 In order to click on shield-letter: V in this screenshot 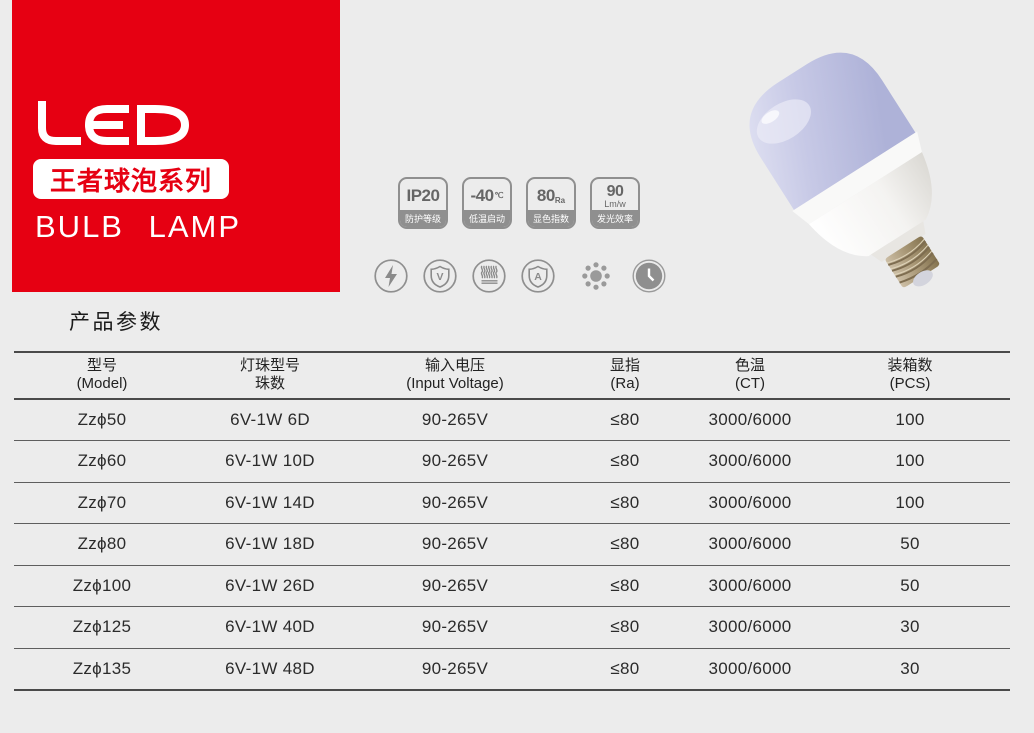, I will do `click(439, 277)`.